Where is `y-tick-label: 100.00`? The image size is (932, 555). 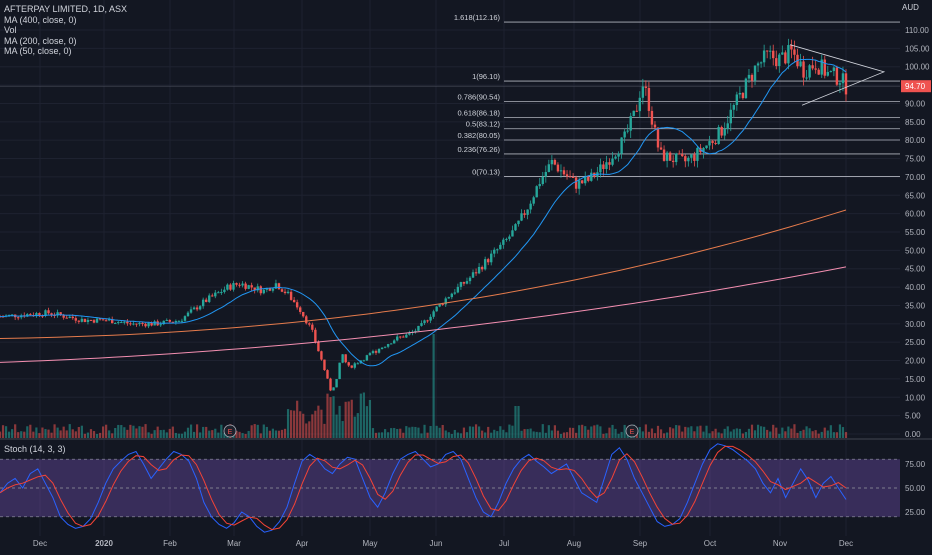 y-tick-label: 100.00 is located at coordinates (917, 67).